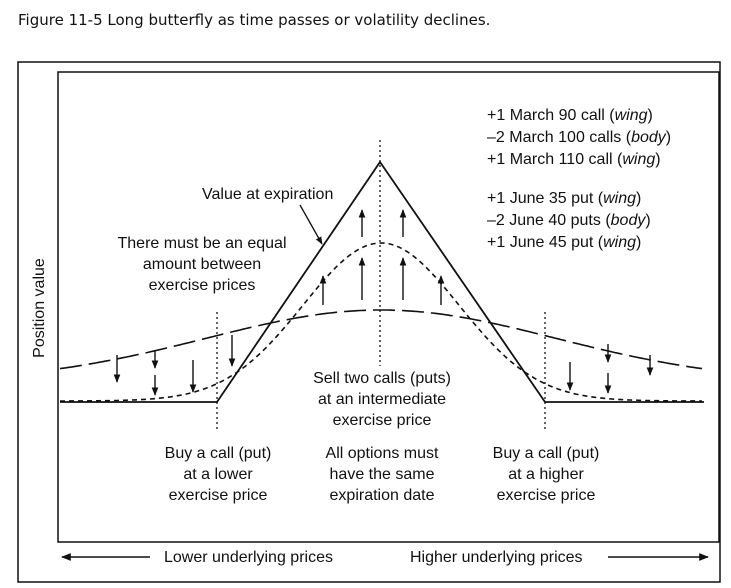 This screenshot has height=588, width=731. I want to click on note-line: amount between, so click(202, 264).